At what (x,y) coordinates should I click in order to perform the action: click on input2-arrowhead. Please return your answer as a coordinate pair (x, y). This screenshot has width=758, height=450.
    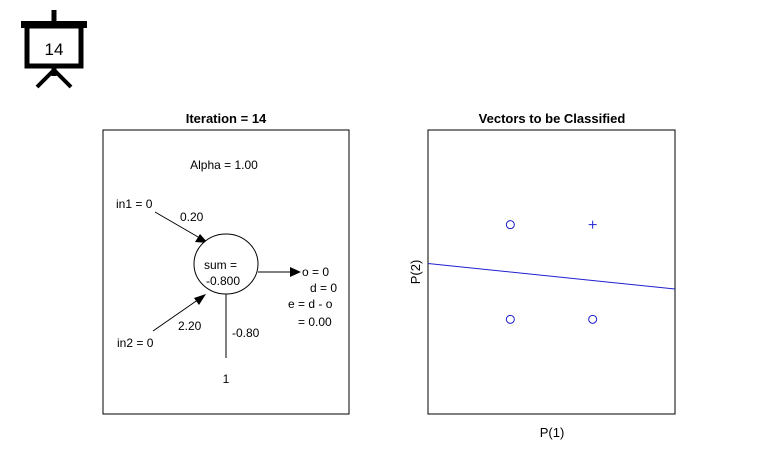
    Looking at the image, I should click on (200, 299).